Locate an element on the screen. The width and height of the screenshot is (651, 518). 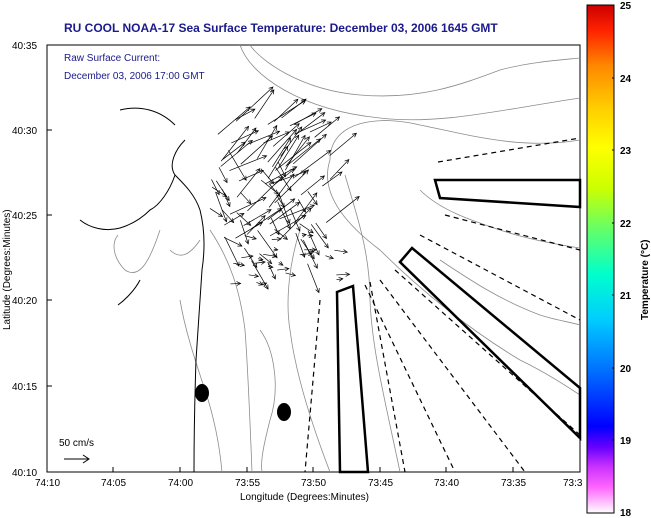
x-tick-label: 74:00 is located at coordinates (180, 483).